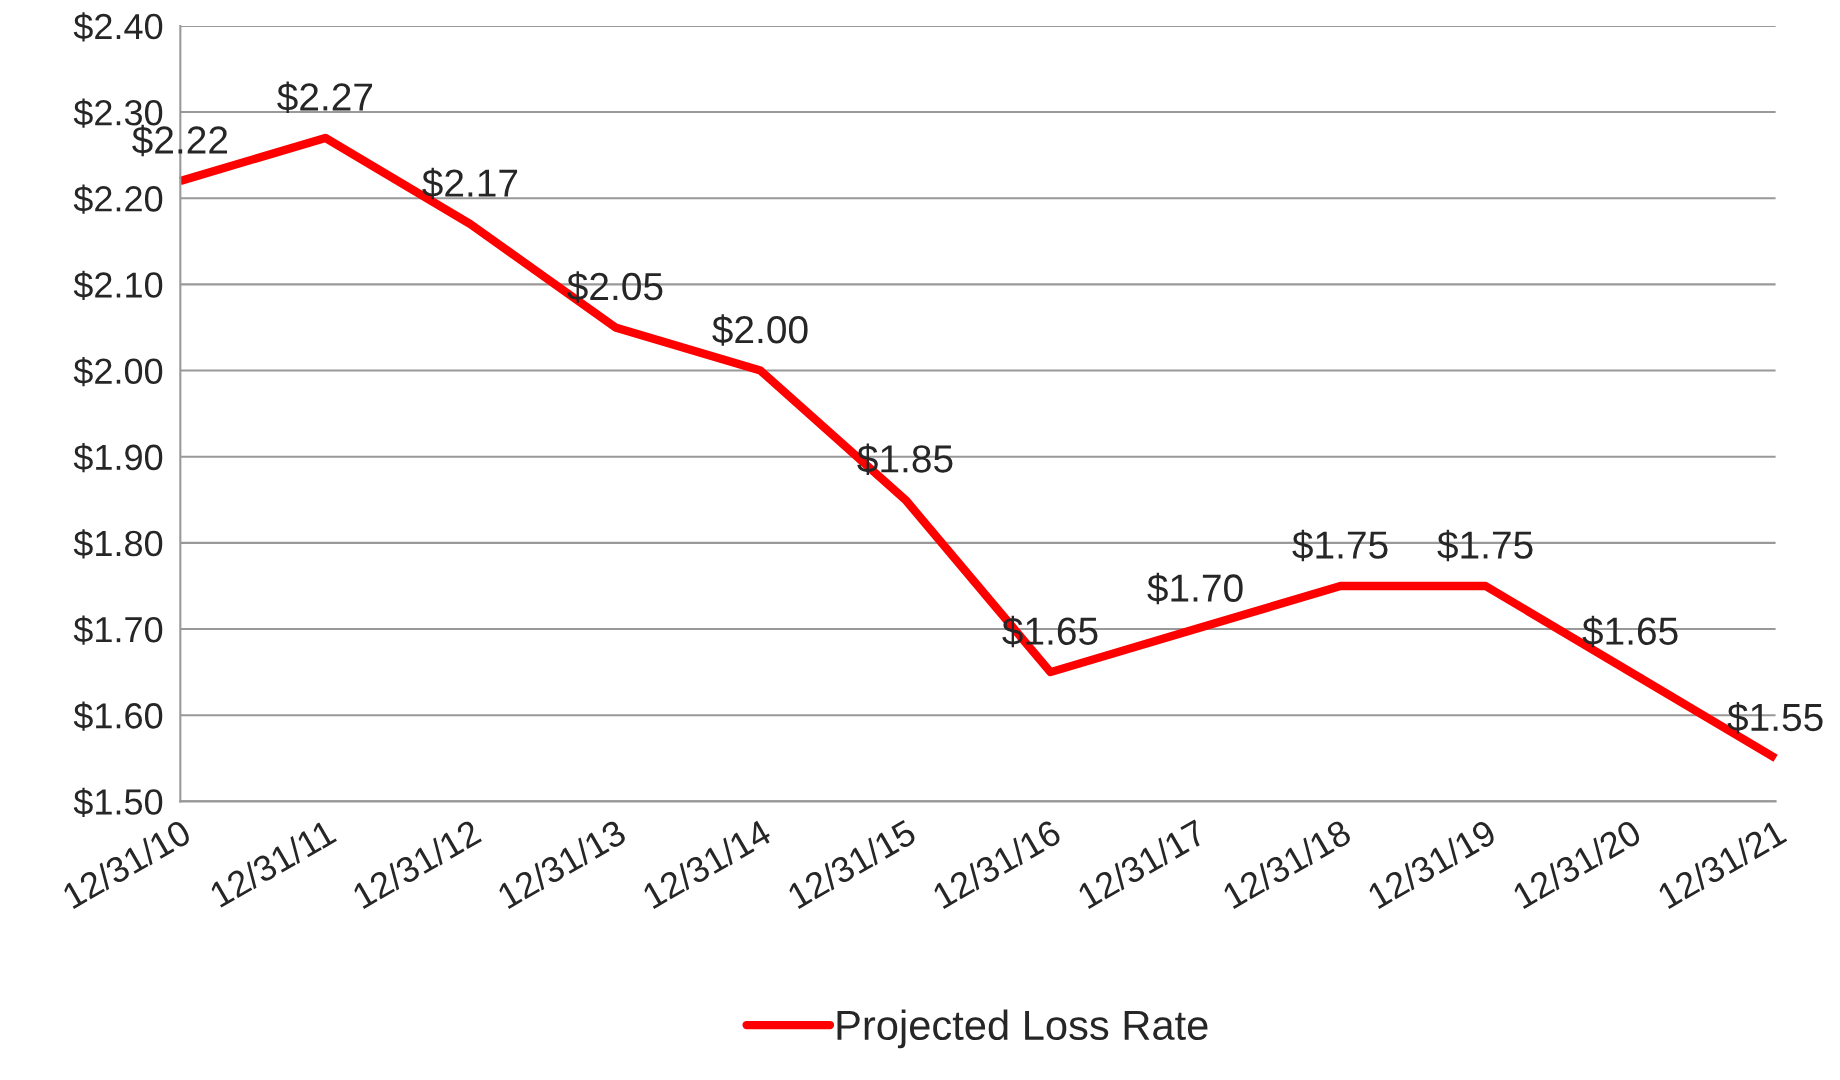 The image size is (1840, 1080). What do you see at coordinates (118, 458) in the screenshot?
I see `y-tick-label: $1.90` at bounding box center [118, 458].